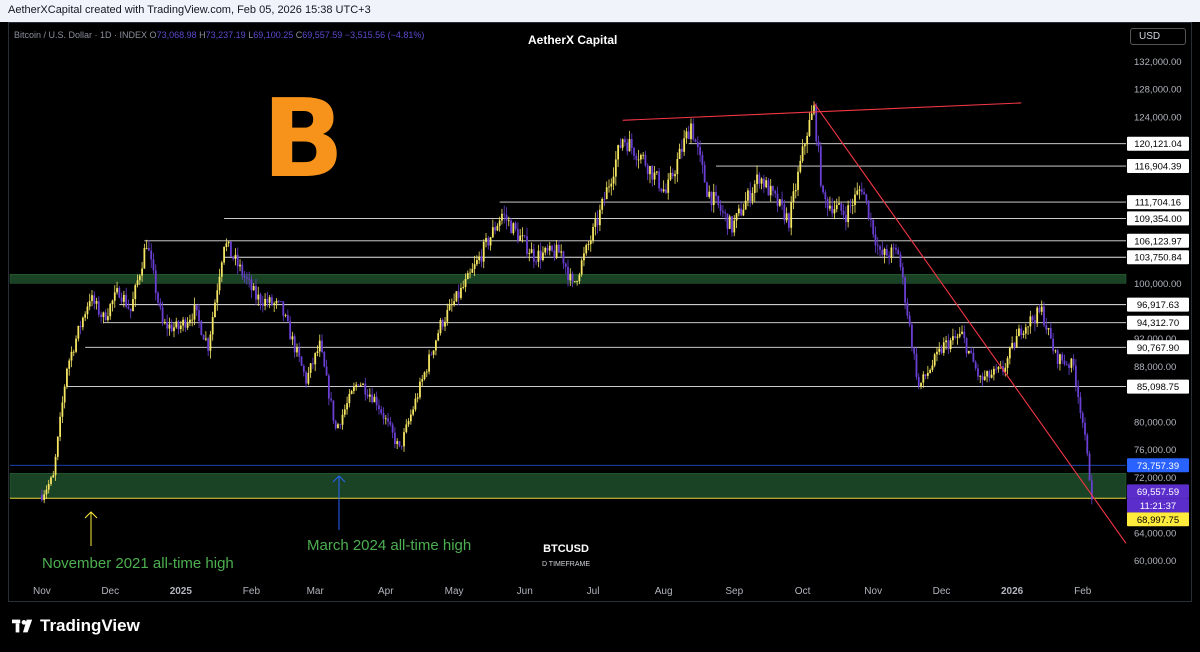 The height and width of the screenshot is (652, 1200). I want to click on level-label: 109,354.00, so click(1158, 219).